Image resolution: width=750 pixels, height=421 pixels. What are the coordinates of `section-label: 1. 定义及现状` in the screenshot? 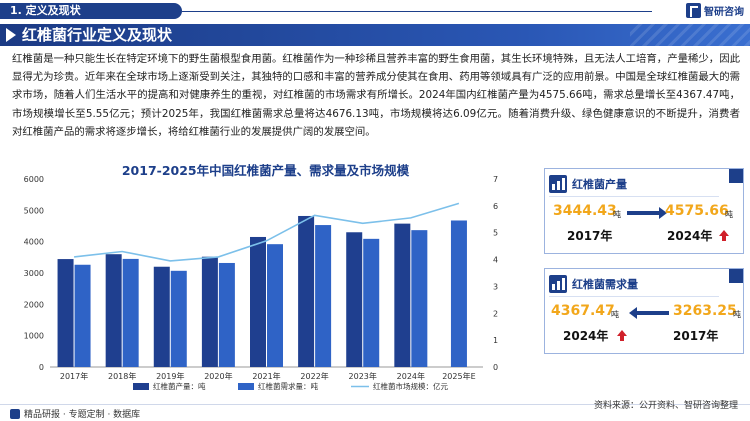 It's located at (45, 10).